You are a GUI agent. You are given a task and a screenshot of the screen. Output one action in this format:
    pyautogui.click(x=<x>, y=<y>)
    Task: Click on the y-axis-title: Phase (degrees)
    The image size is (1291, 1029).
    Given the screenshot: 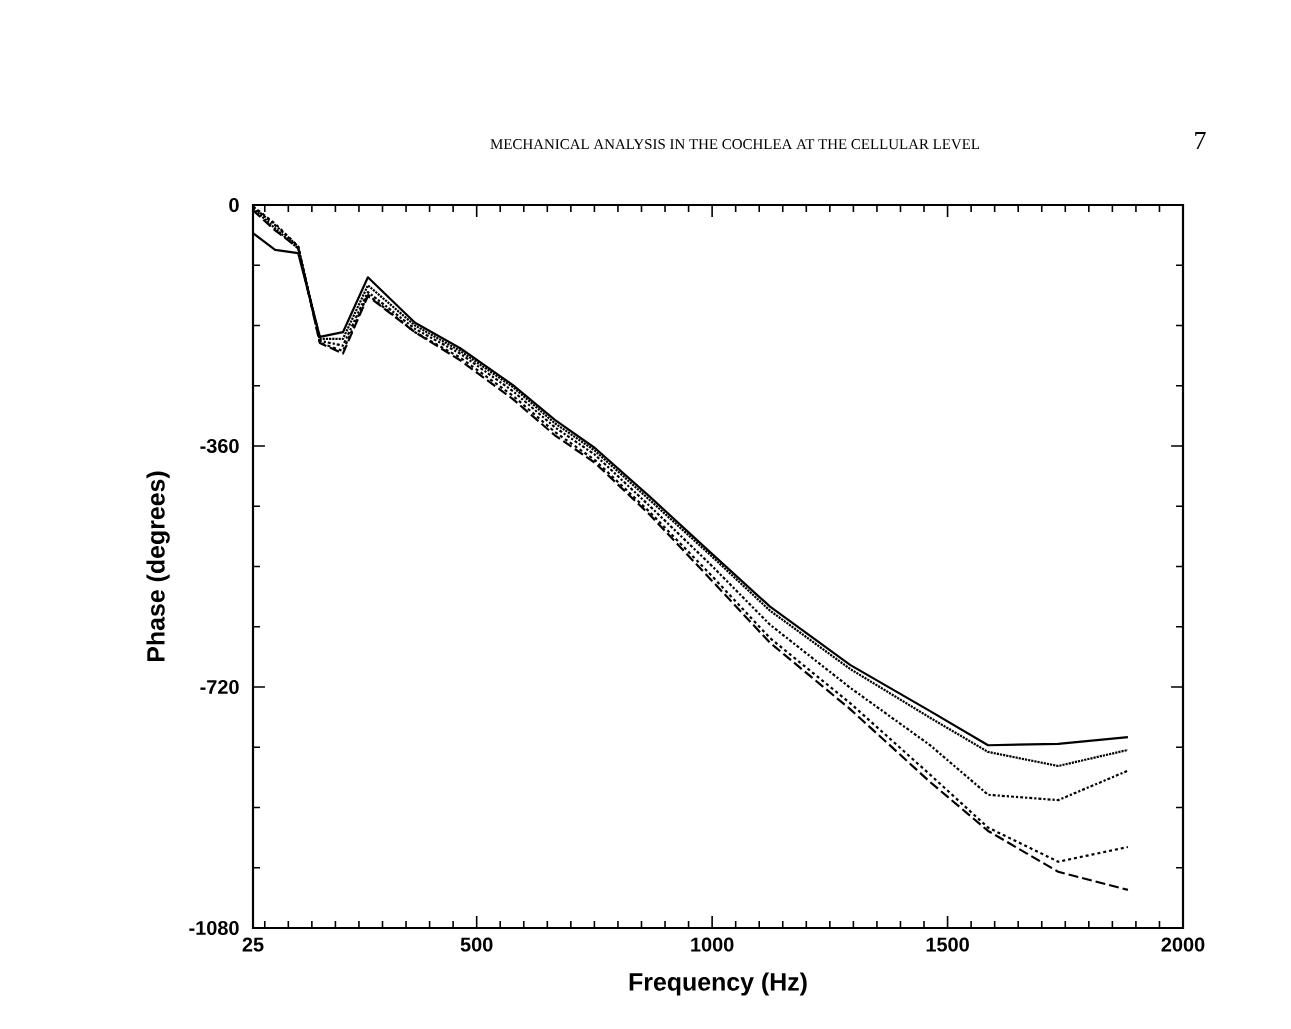 What is the action you would take?
    pyautogui.click(x=158, y=566)
    